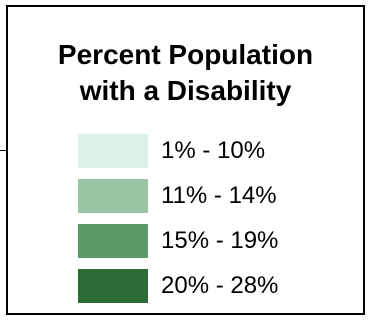  Describe the element at coordinates (3, 150) in the screenshot. I see `map-edge-line` at that location.